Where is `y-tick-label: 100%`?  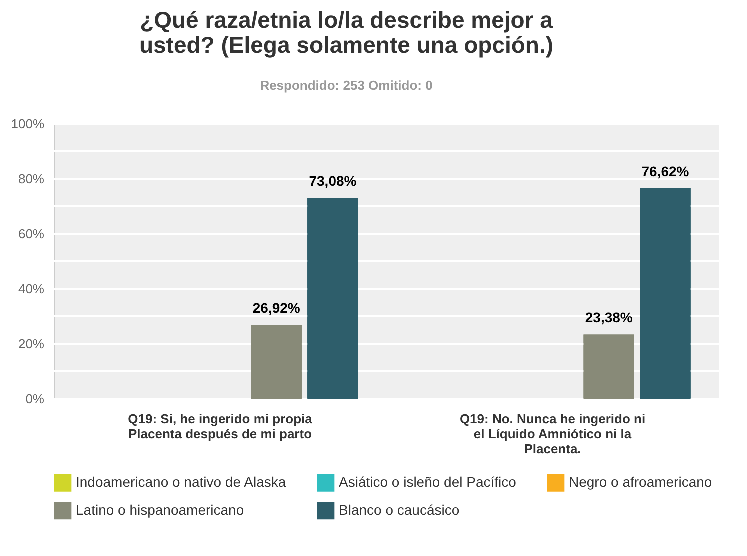 y-tick-label: 100% is located at coordinates (28, 124).